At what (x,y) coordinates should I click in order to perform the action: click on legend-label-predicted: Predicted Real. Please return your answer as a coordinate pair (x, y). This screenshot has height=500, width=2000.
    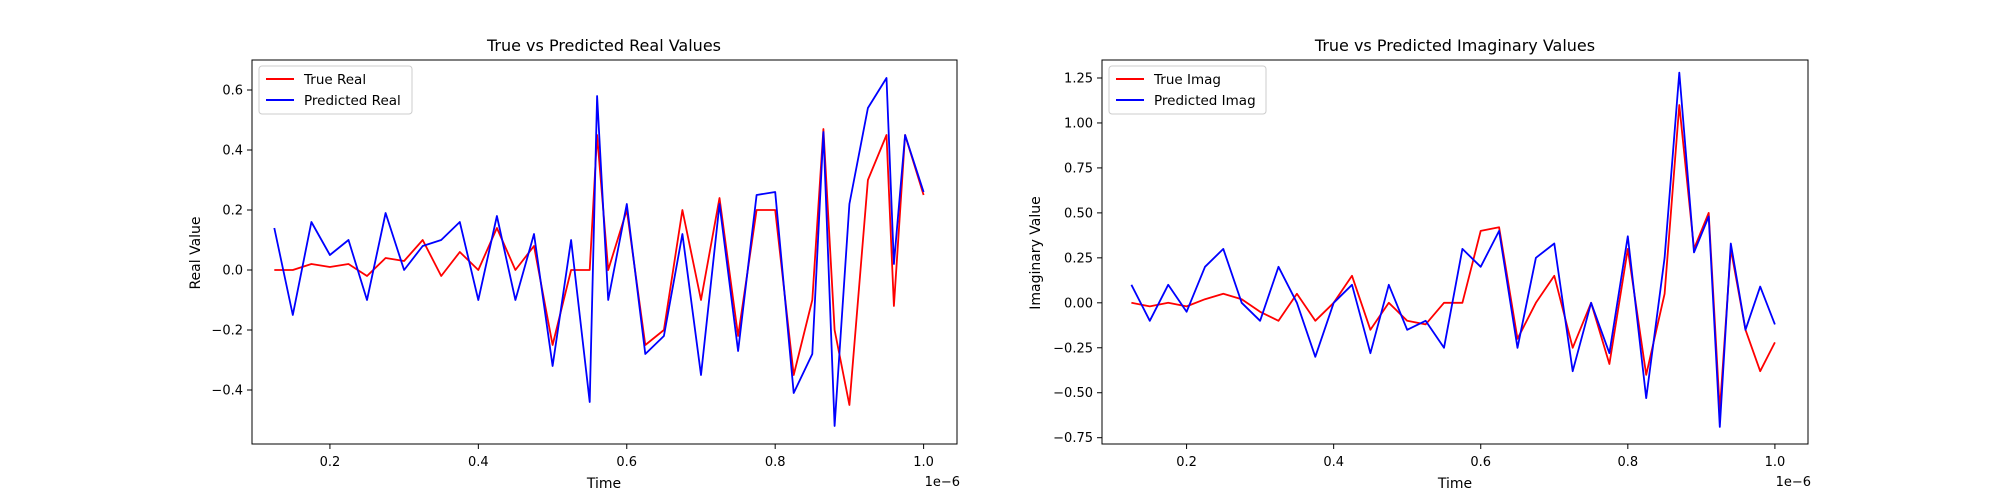
    Looking at the image, I should click on (352, 101).